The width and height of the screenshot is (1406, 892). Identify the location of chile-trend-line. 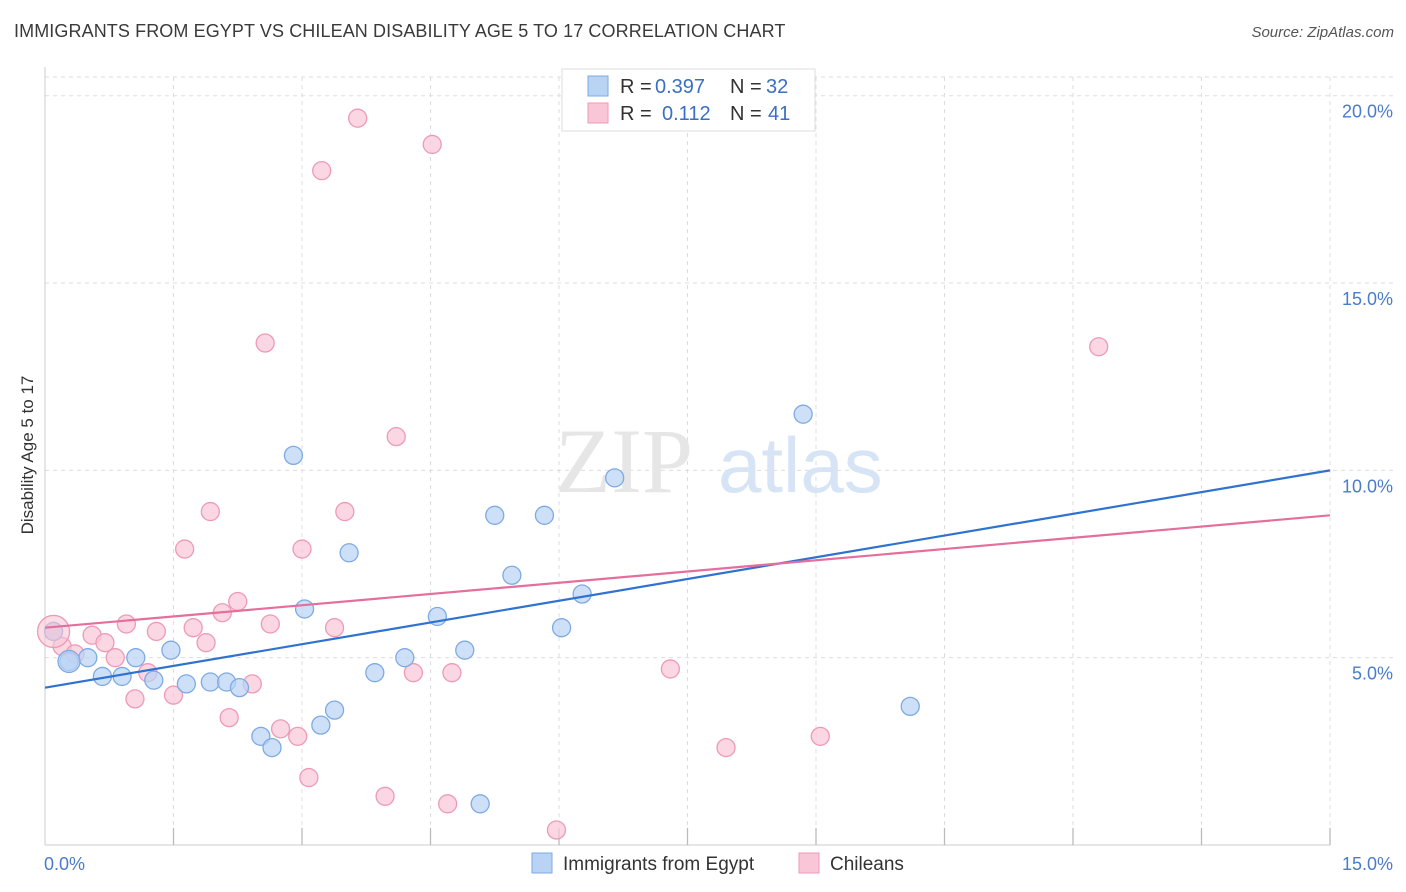
(687, 571).